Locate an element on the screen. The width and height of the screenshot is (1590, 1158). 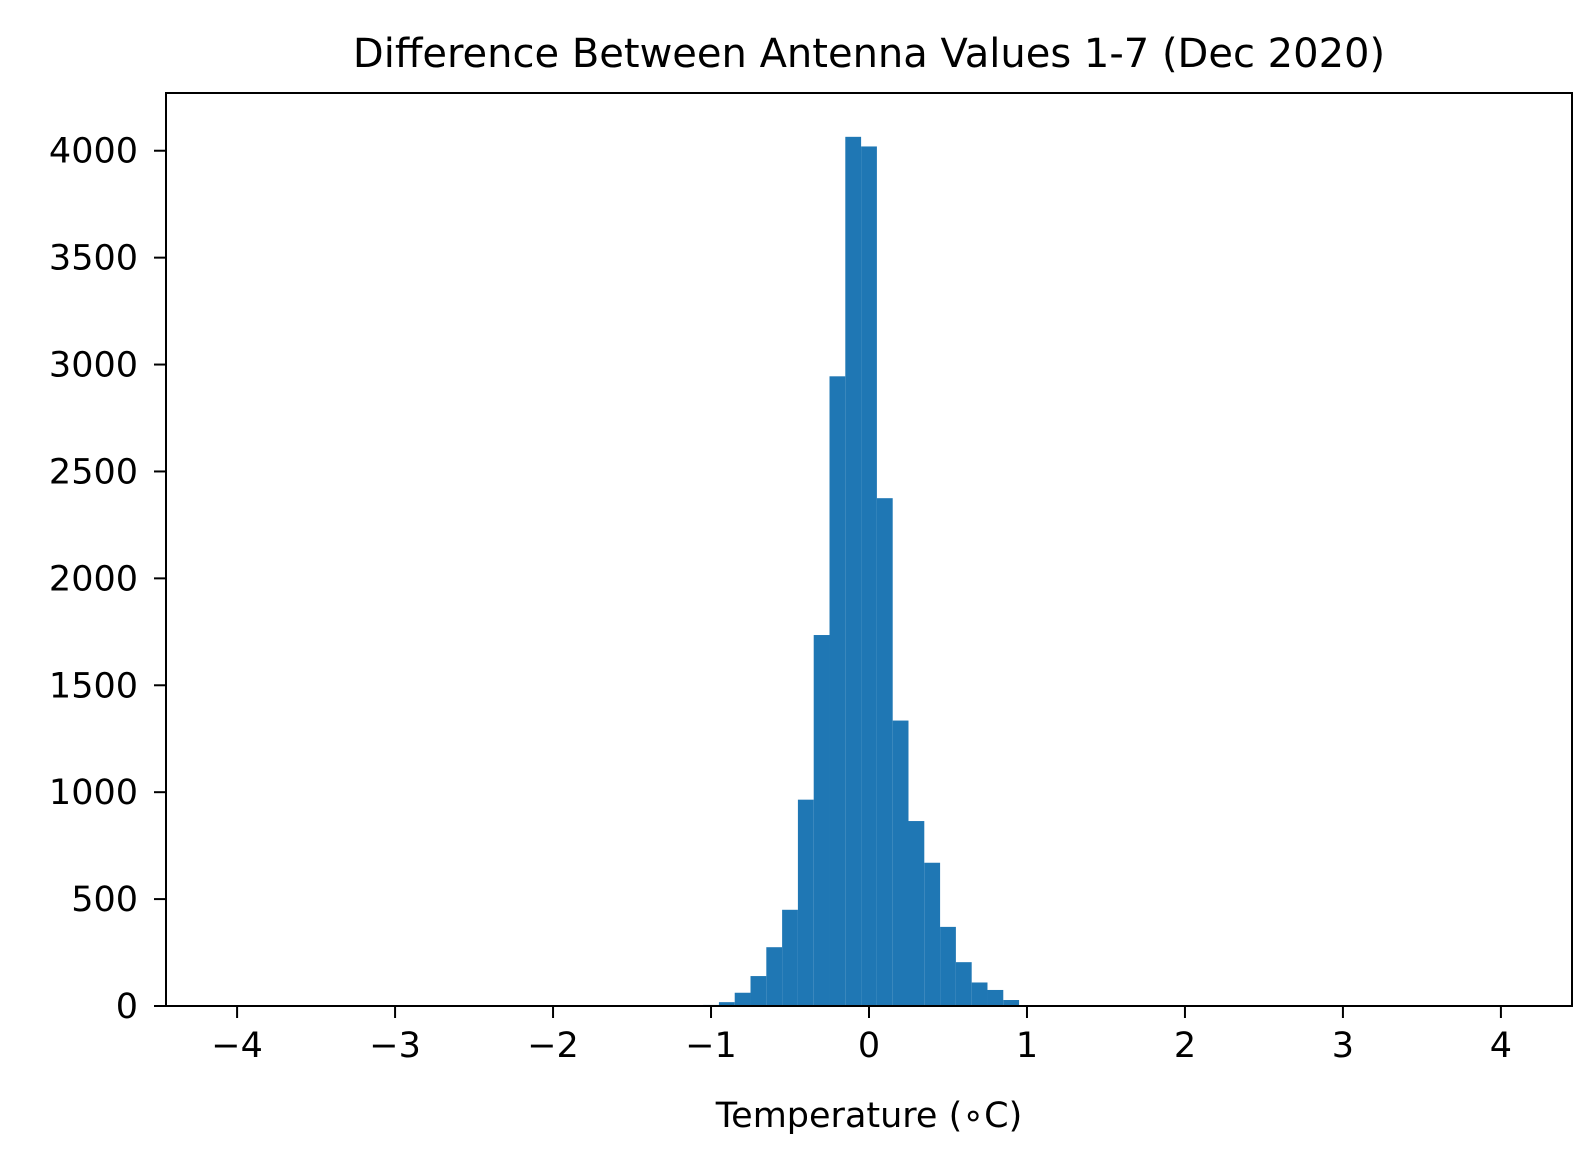
y-tick-label: 1500 is located at coordinates (93, 686).